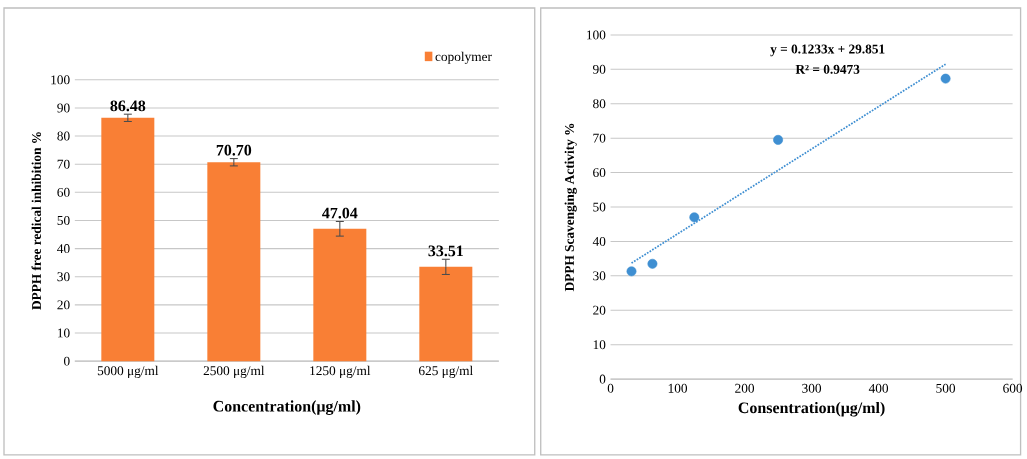 This screenshot has width=1027, height=459. I want to click on x-tick-label: 600, so click(1013, 388).